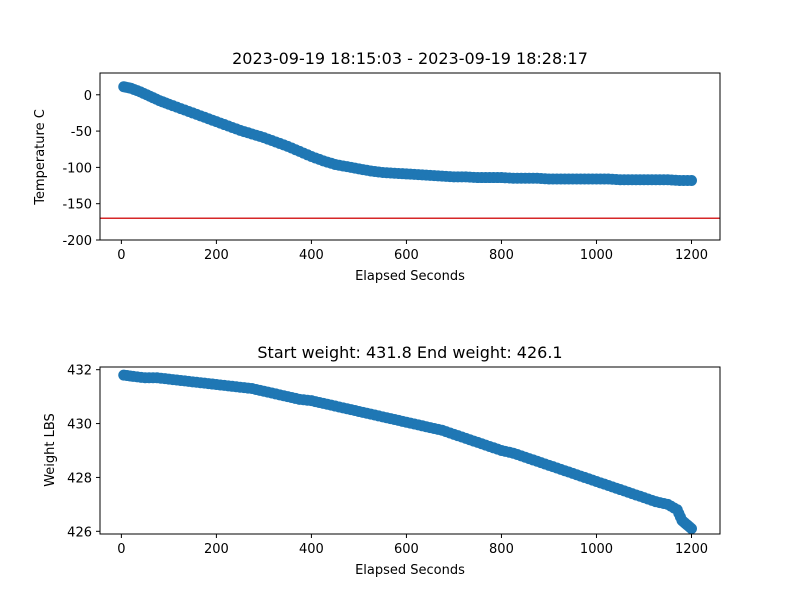 The width and height of the screenshot is (800, 600). I want to click on weight-x-tick-label: 800, so click(501, 549).